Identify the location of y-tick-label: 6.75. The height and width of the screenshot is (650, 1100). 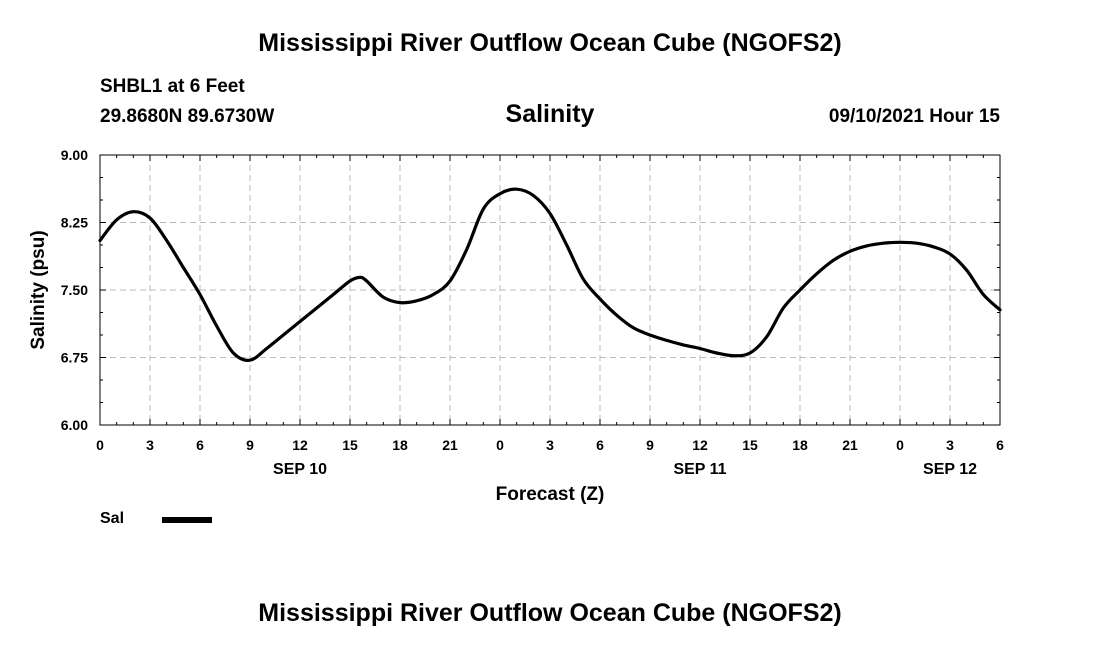
(74, 358).